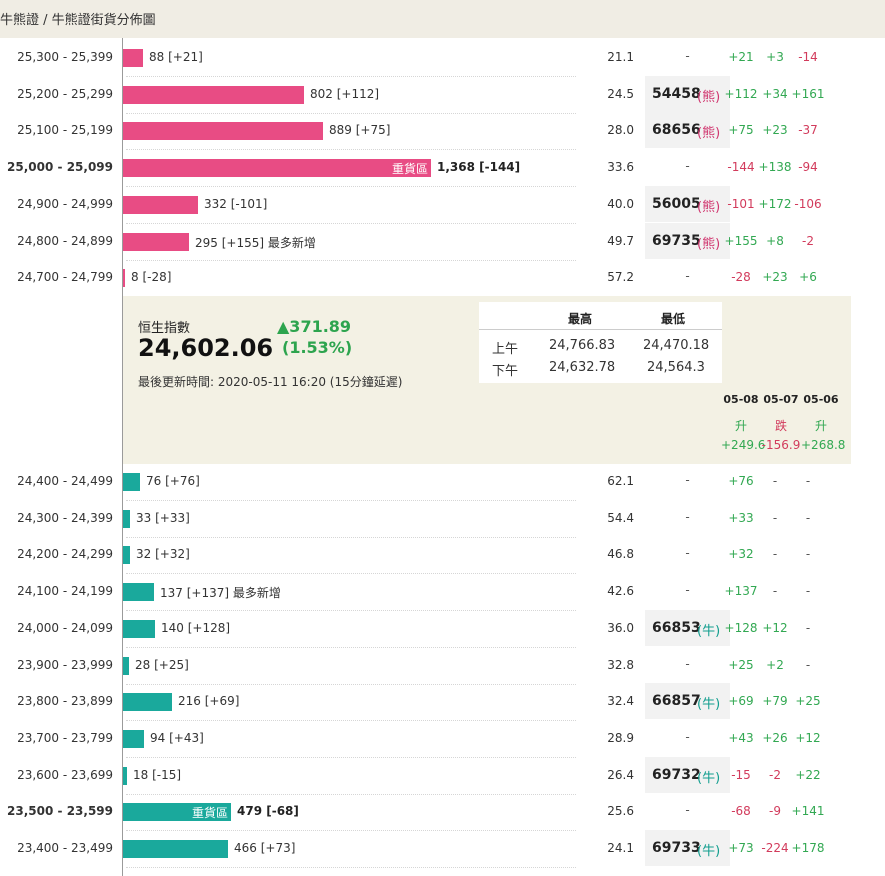 This screenshot has height=876, width=885. What do you see at coordinates (270, 382) in the screenshot?
I see `last-updated: 最後更新時間: 2020-05-11 16:20 (15分鐘延遲)` at bounding box center [270, 382].